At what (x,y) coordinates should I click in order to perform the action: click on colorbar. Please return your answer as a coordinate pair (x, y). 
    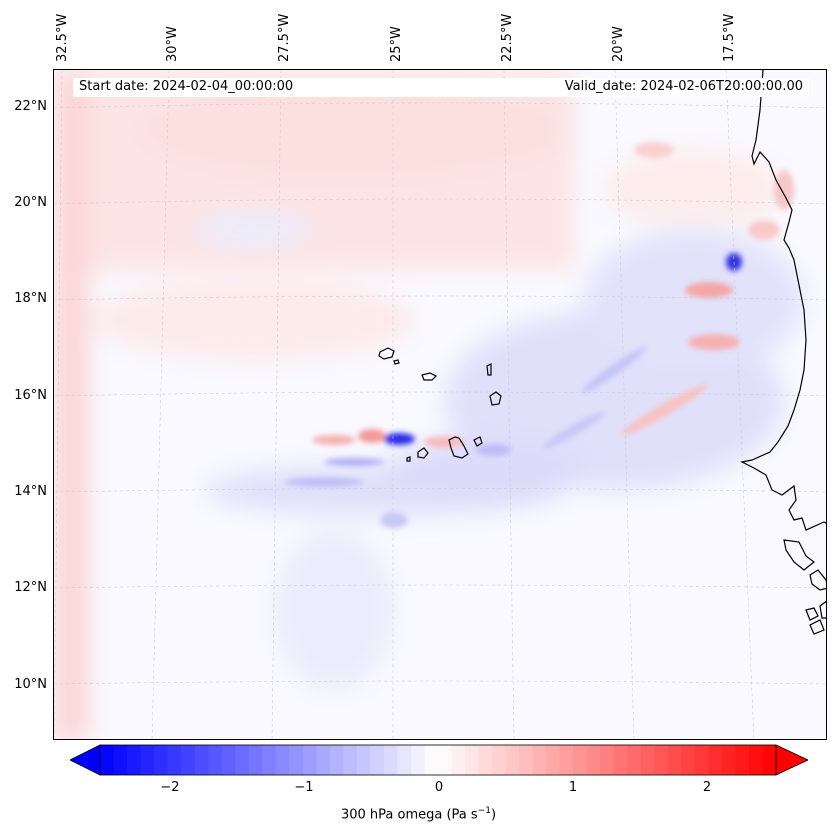
    Looking at the image, I should click on (439, 760).